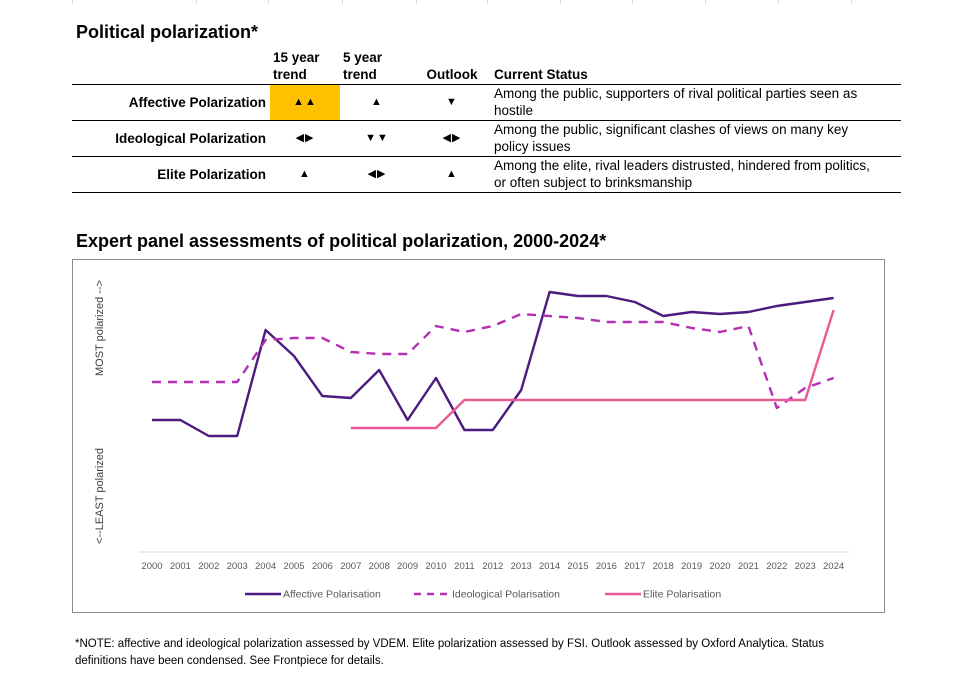 The width and height of the screenshot is (971, 679). I want to click on legend-label-1: Affective Polarisation, so click(332, 595).